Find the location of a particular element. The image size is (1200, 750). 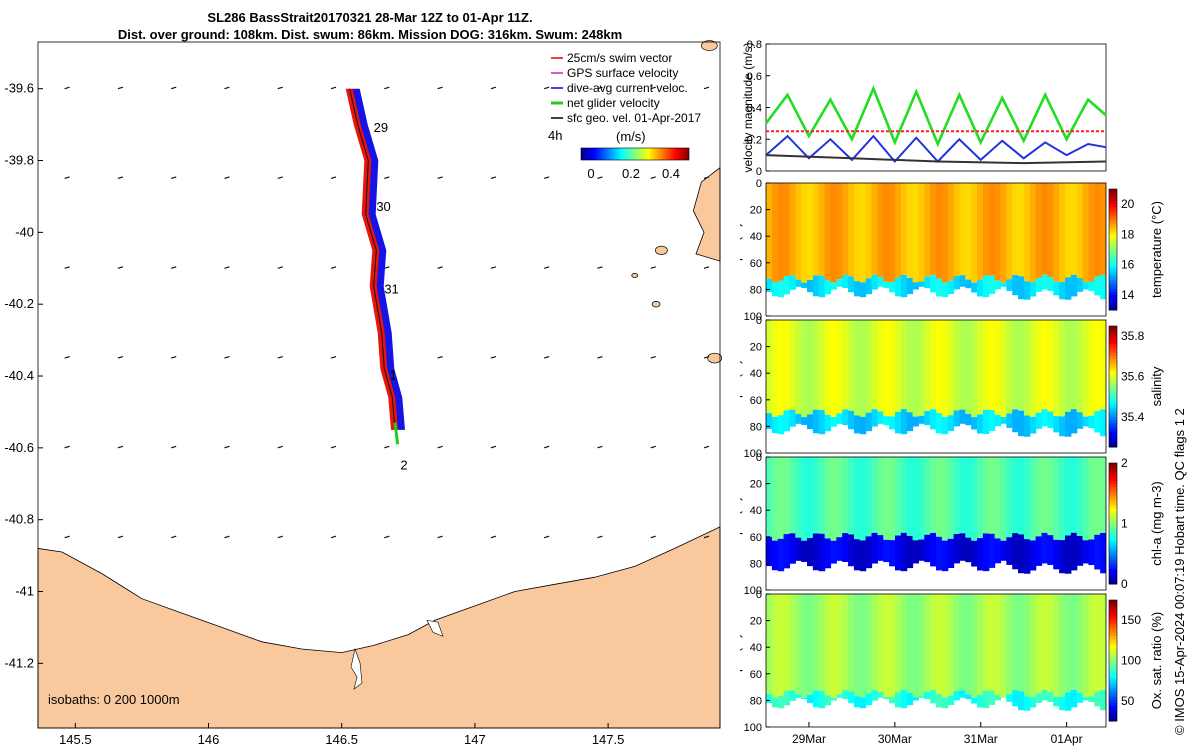

colorbar-tick-label: 20 is located at coordinates (1128, 204).